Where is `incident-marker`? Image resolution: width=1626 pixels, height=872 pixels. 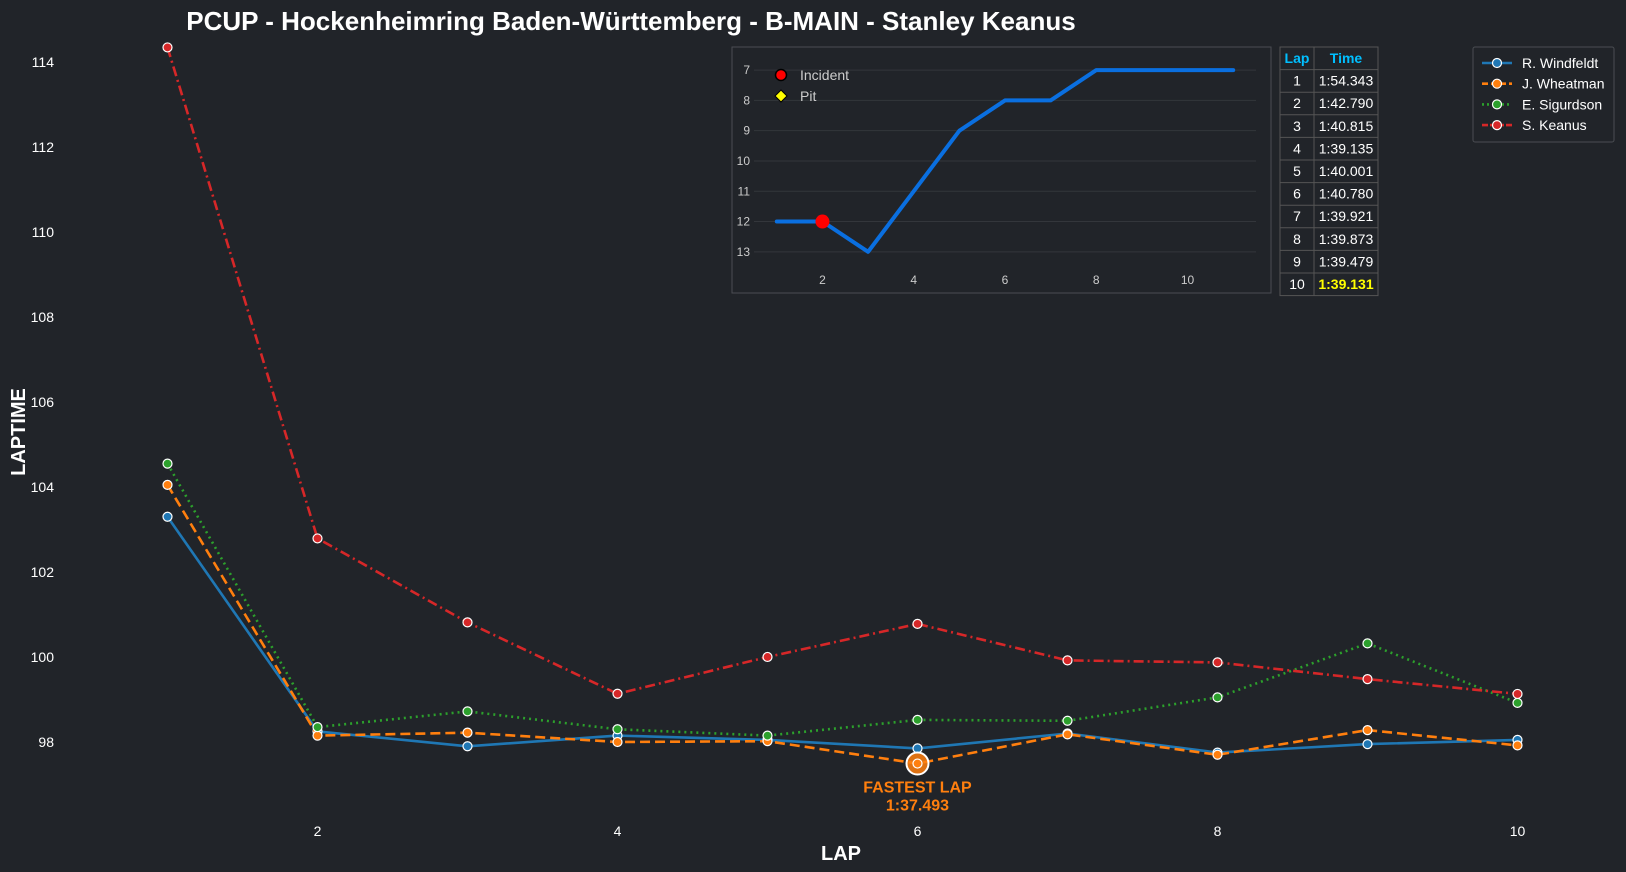
incident-marker is located at coordinates (822, 221).